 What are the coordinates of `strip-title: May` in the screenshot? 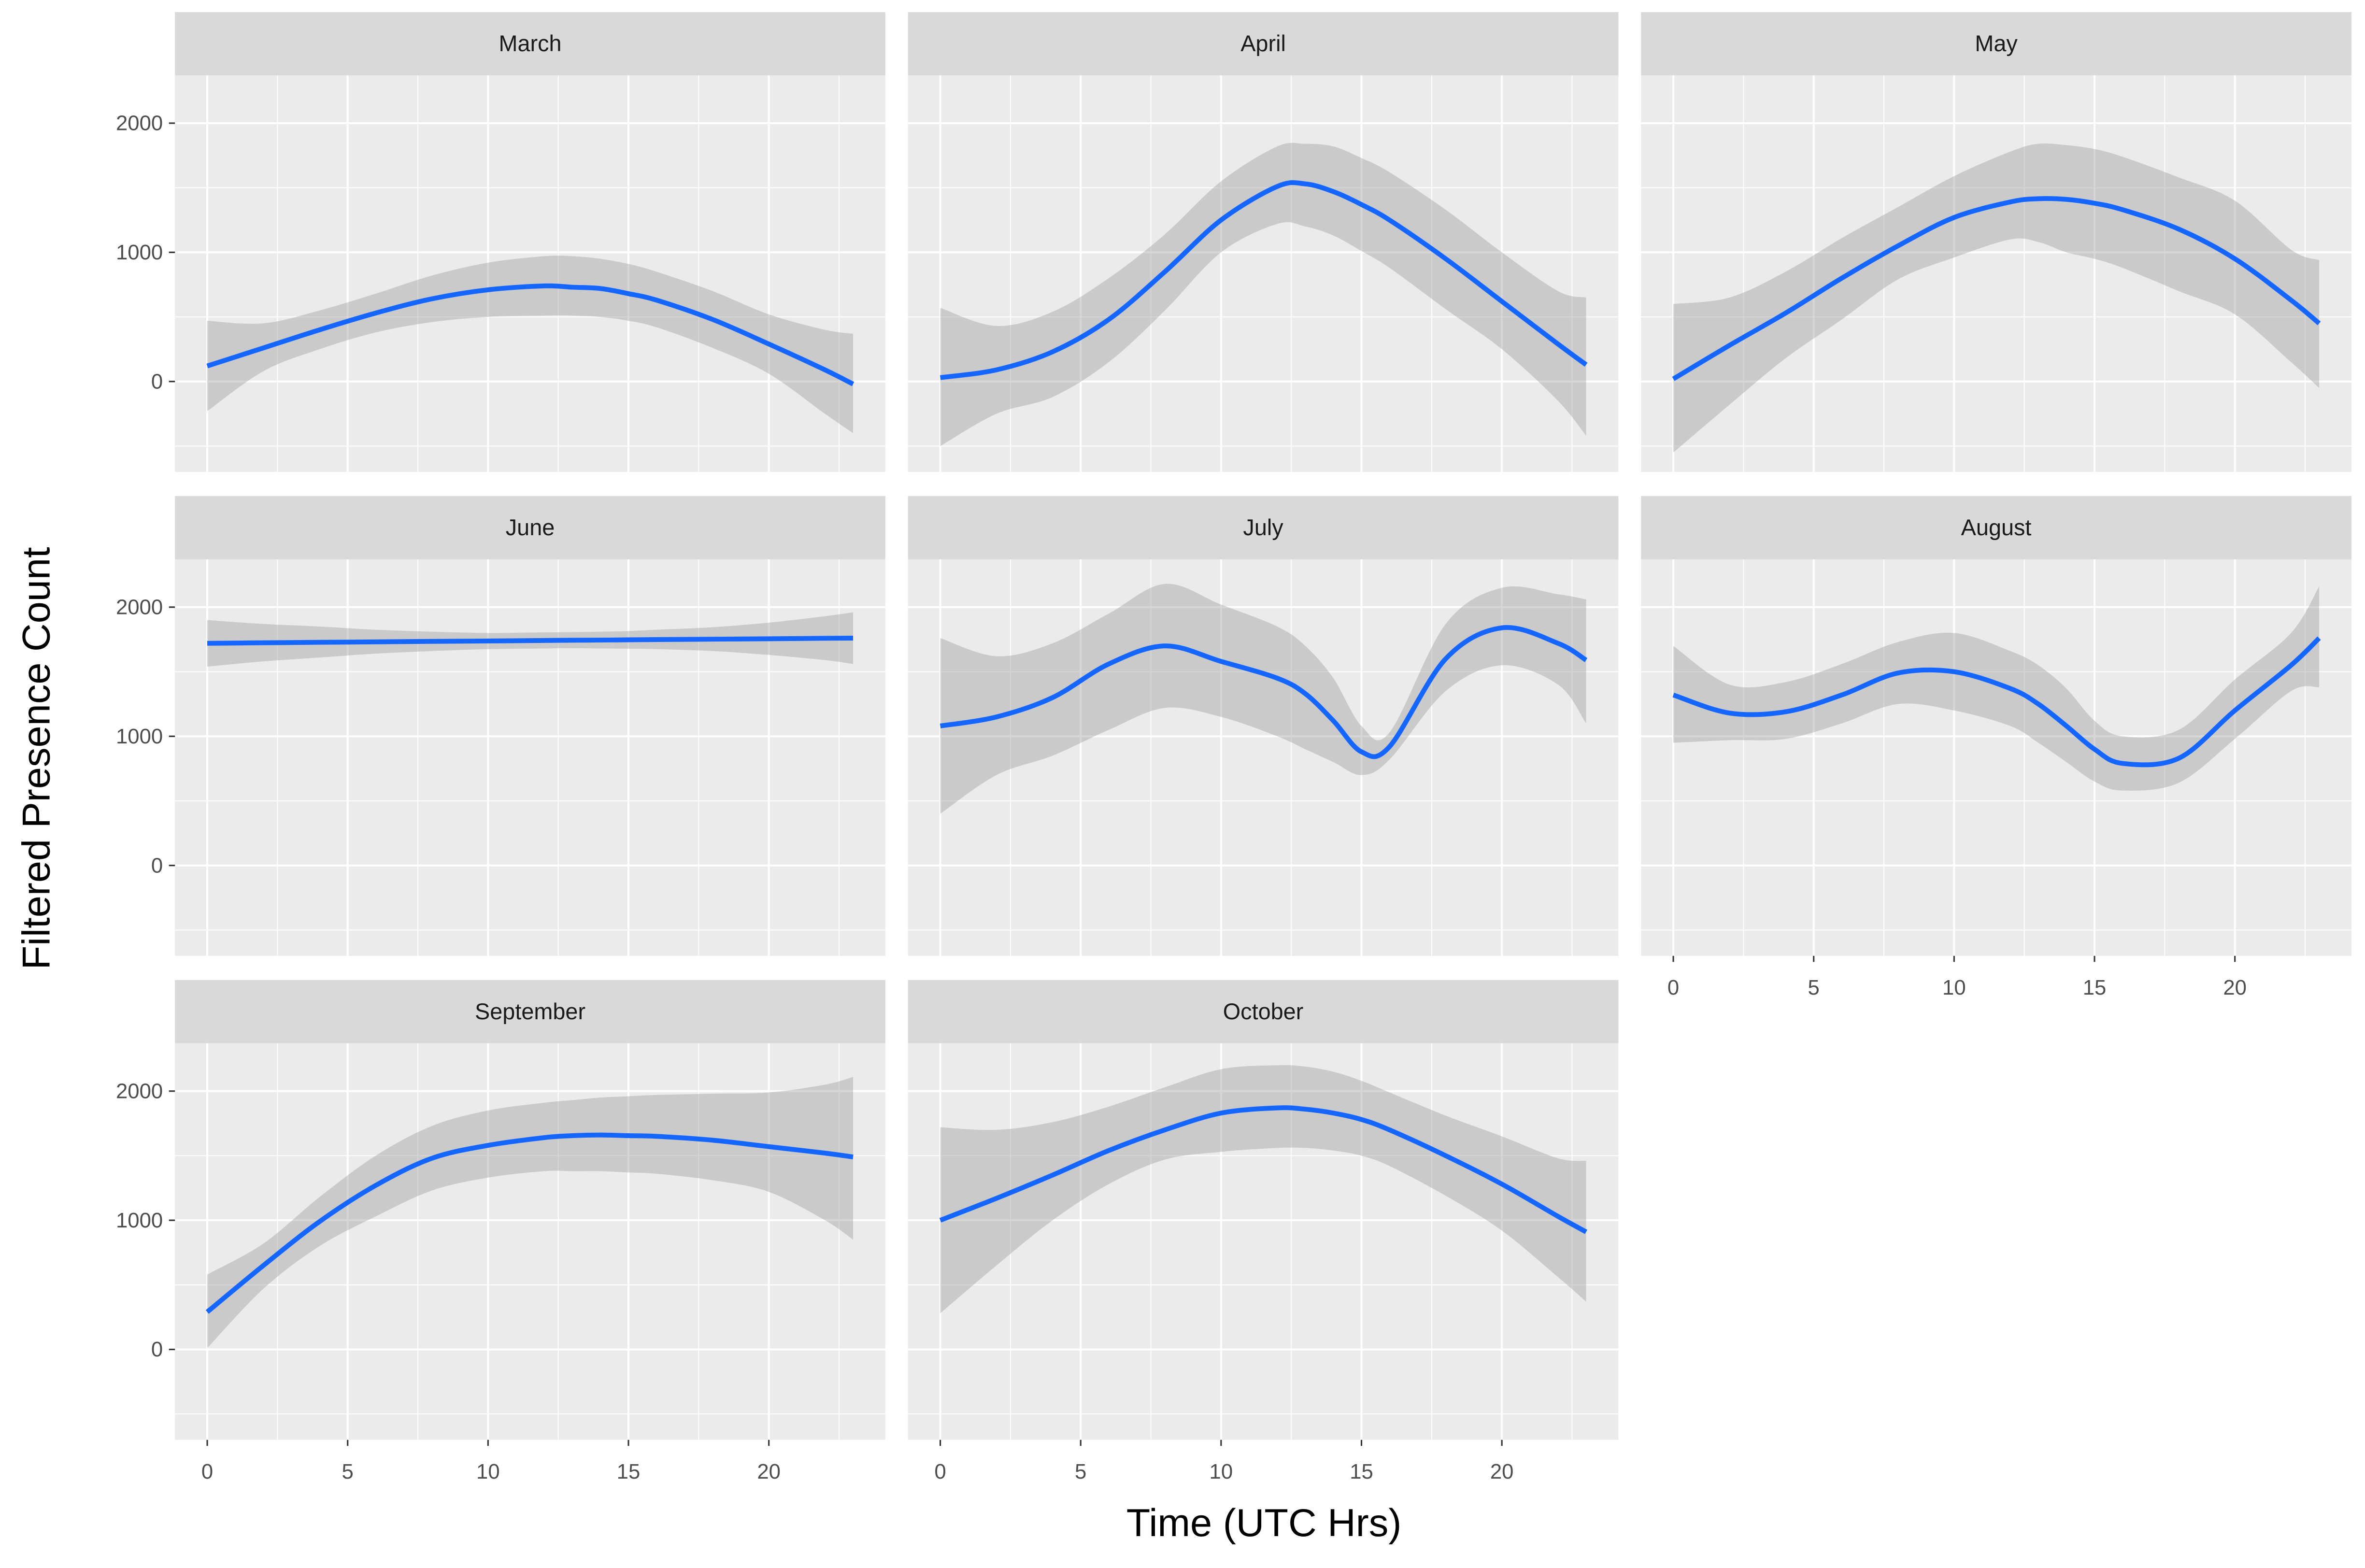 It's located at (1997, 43).